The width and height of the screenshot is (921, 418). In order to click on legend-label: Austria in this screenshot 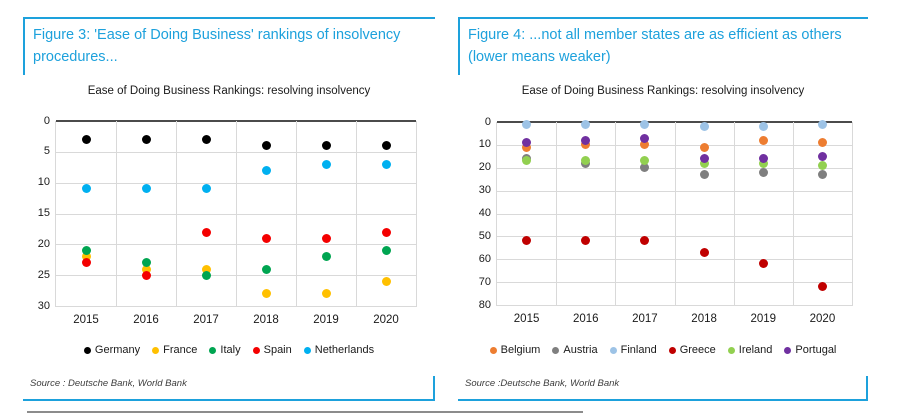, I will do `click(580, 350)`.